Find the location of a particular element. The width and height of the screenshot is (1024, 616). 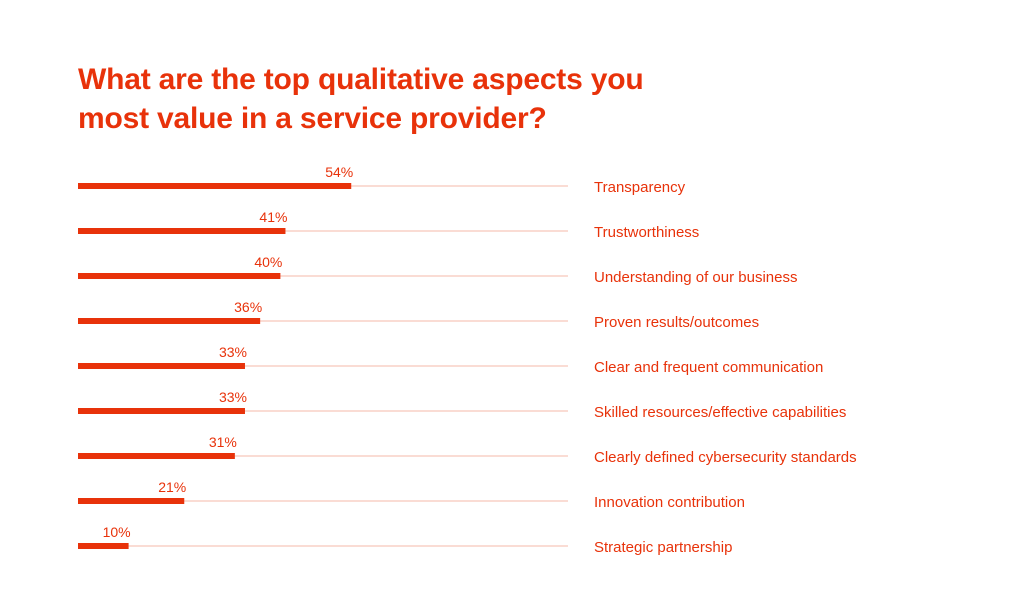

value-label: 10% is located at coordinates (117, 532).